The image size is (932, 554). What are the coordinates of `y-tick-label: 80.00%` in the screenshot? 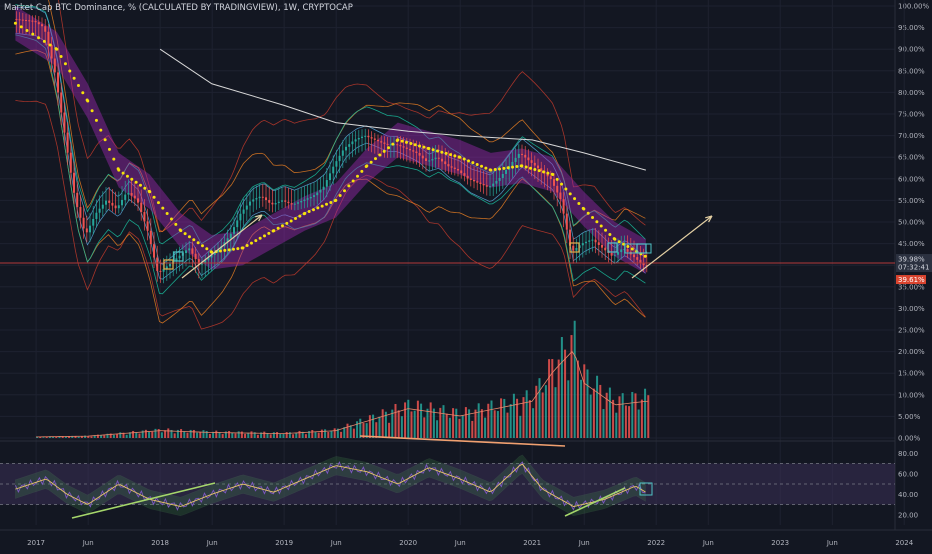 It's located at (911, 93).